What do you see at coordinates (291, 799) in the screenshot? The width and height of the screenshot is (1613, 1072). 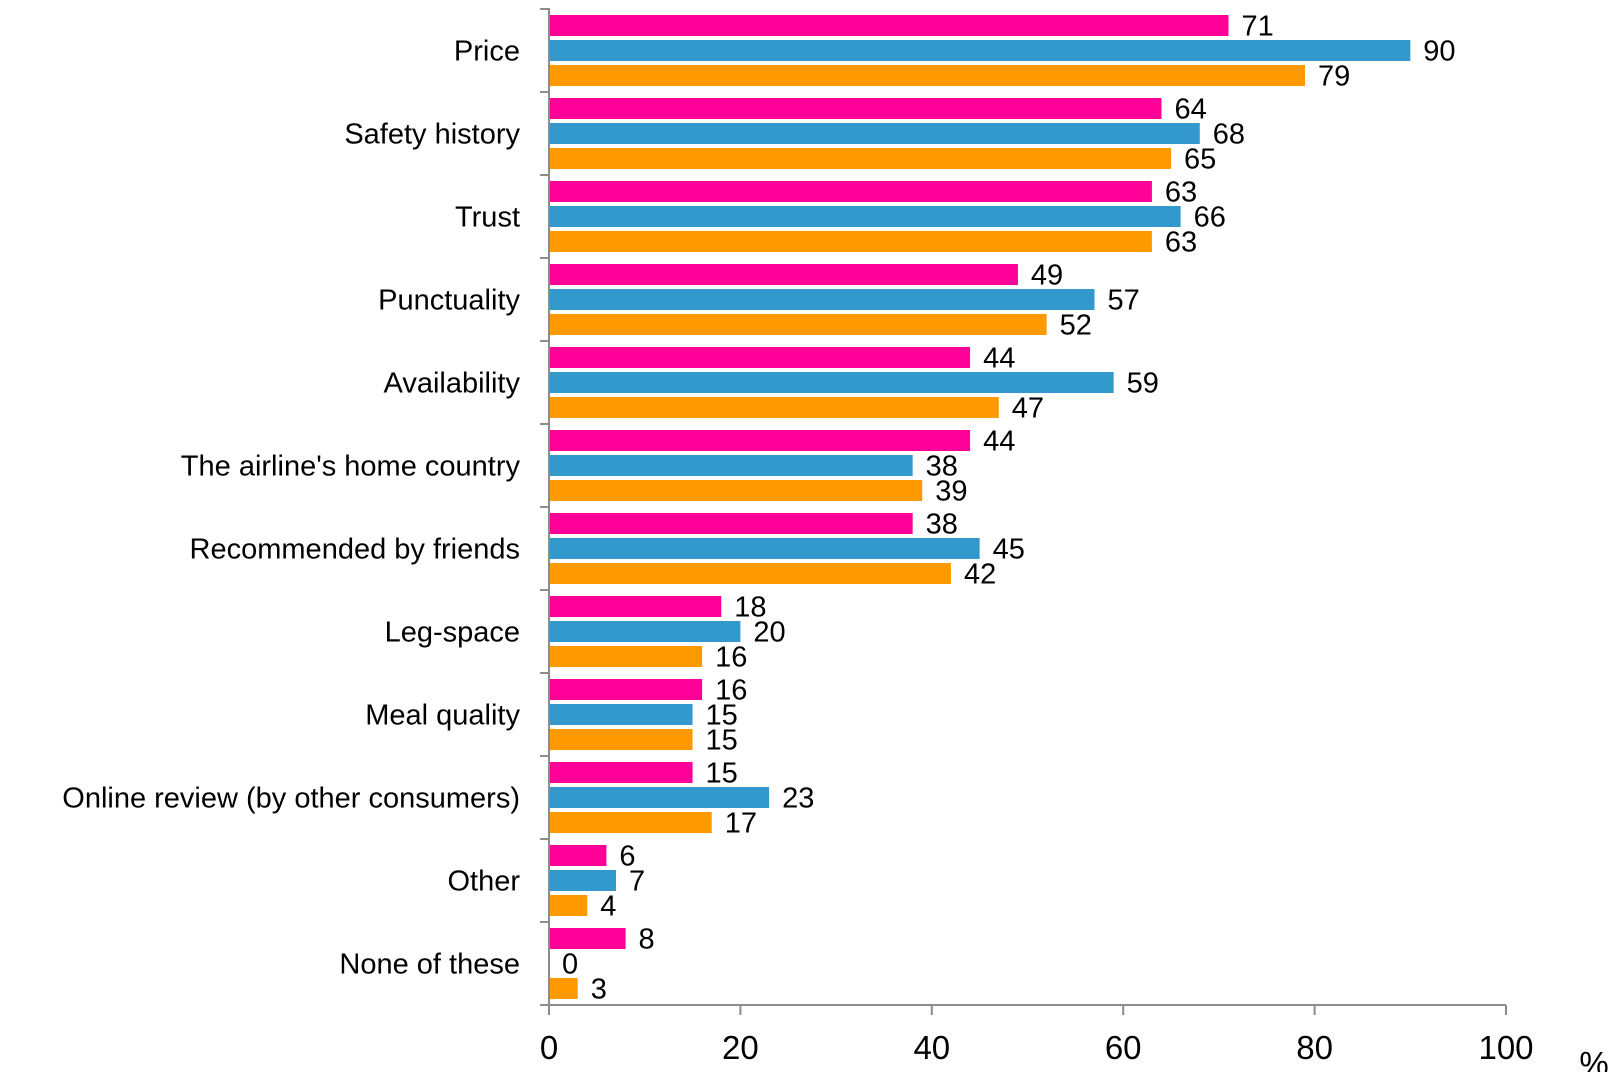 I see `category-label-online-review-by-other-consumers: Online review (by other consumers)` at bounding box center [291, 799].